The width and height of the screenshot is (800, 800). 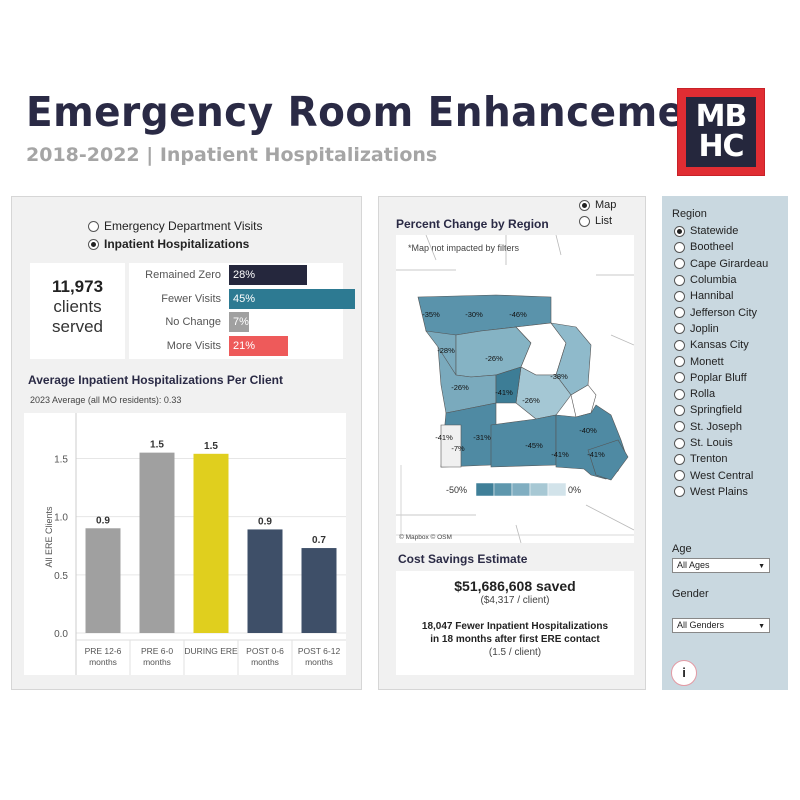 What do you see at coordinates (721, 296) in the screenshot?
I see `region-option: Hannibal` at bounding box center [721, 296].